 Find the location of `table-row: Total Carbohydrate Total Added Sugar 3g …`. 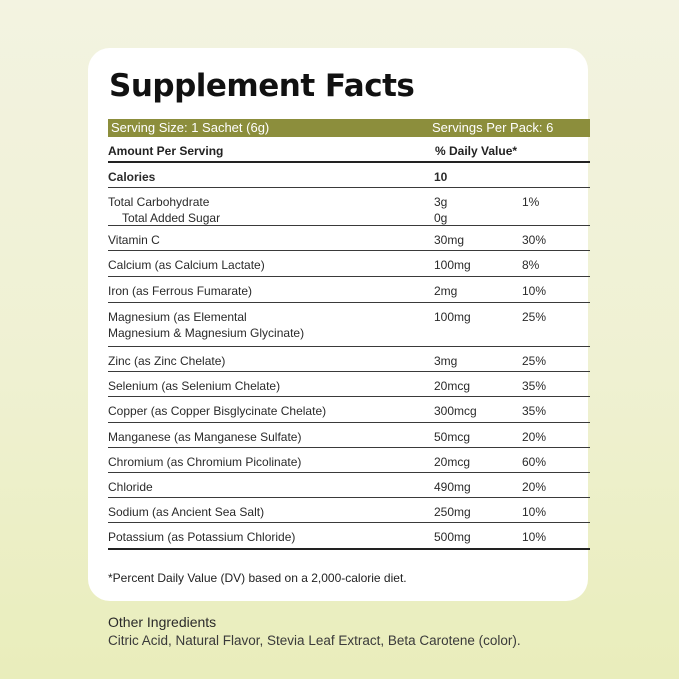

table-row: Total Carbohydrate Total Added Sugar 3g … is located at coordinates (349, 207).